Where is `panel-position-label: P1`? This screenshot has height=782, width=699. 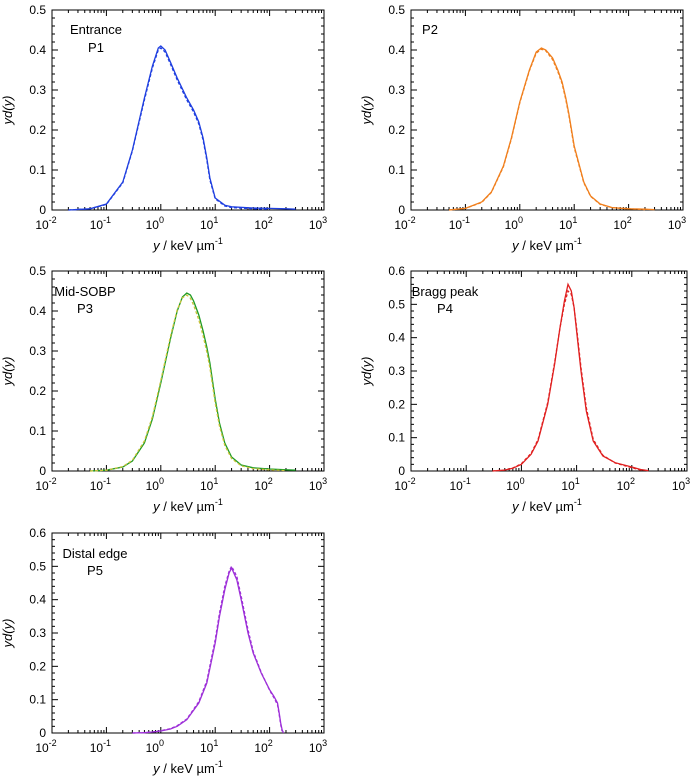 panel-position-label: P1 is located at coordinates (96, 47).